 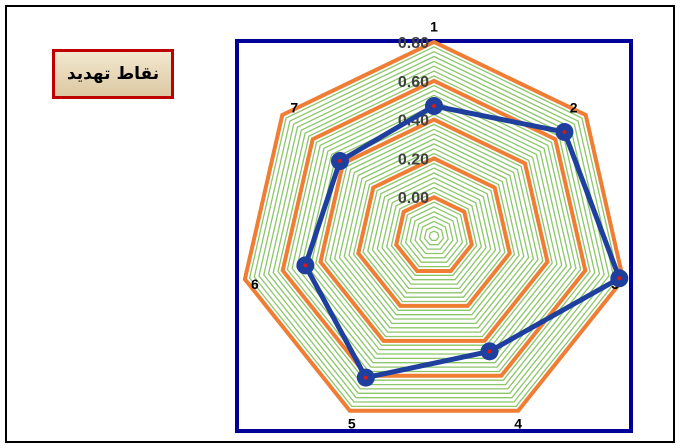 What do you see at coordinates (413, 43) in the screenshot?
I see `axis-tick-label: 0.80` at bounding box center [413, 43].